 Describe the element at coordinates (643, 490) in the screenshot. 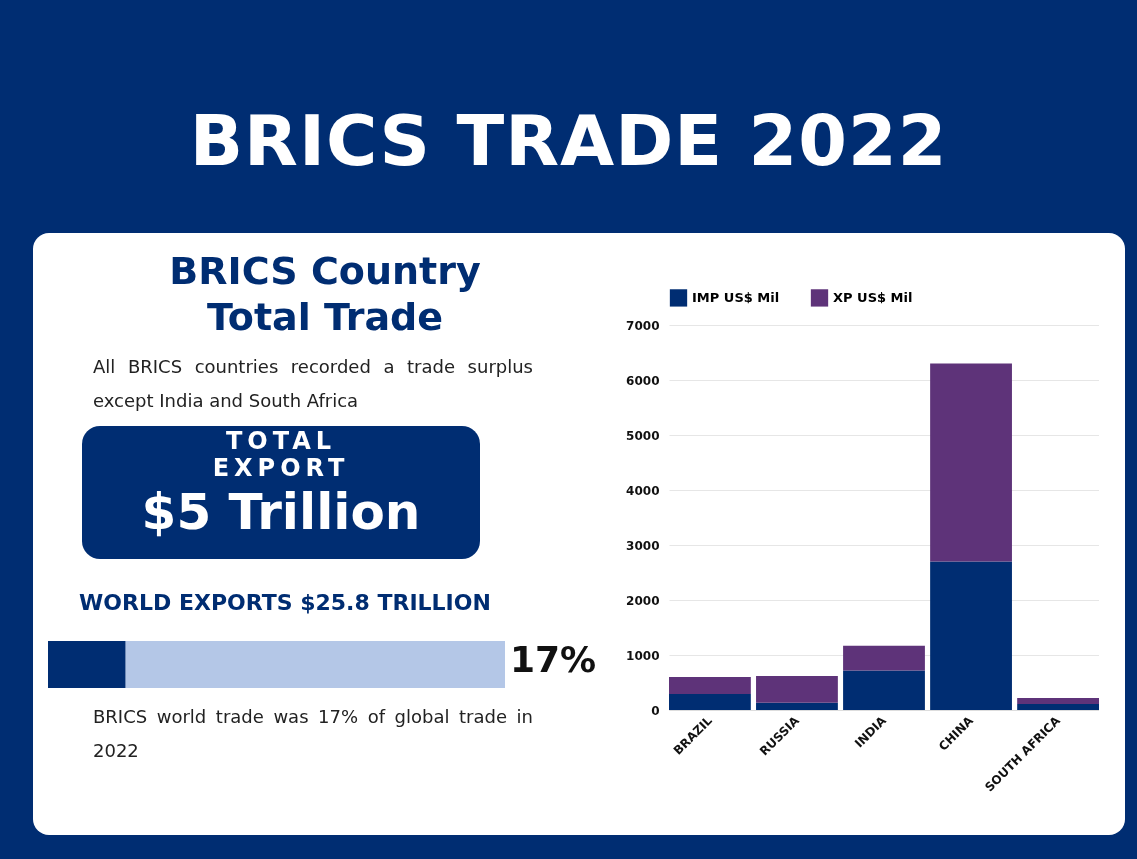

I see `y-tick-label: 4000` at that location.